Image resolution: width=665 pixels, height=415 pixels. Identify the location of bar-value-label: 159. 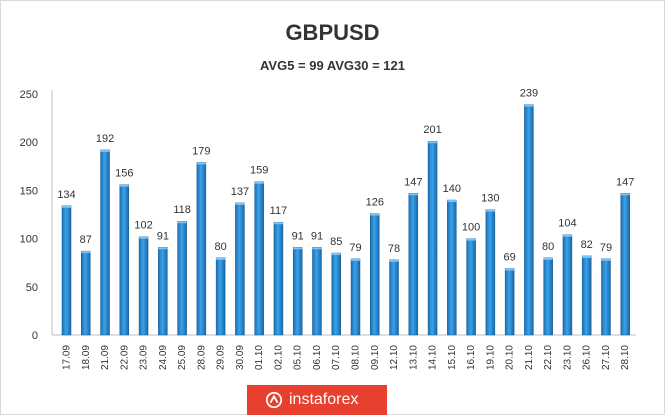
(259, 171).